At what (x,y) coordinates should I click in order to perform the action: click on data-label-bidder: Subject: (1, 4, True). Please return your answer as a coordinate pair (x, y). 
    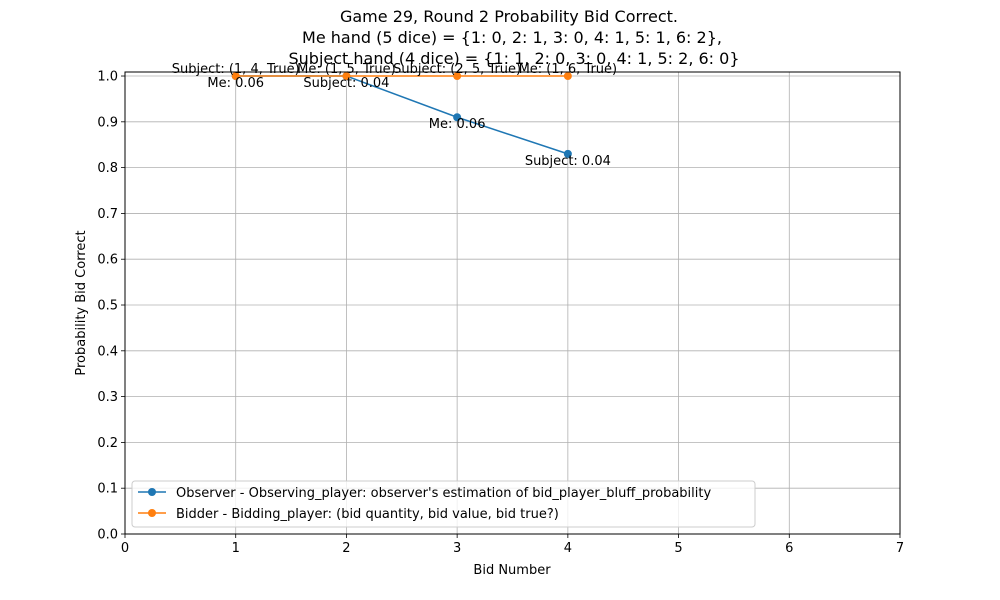
    Looking at the image, I should click on (236, 69).